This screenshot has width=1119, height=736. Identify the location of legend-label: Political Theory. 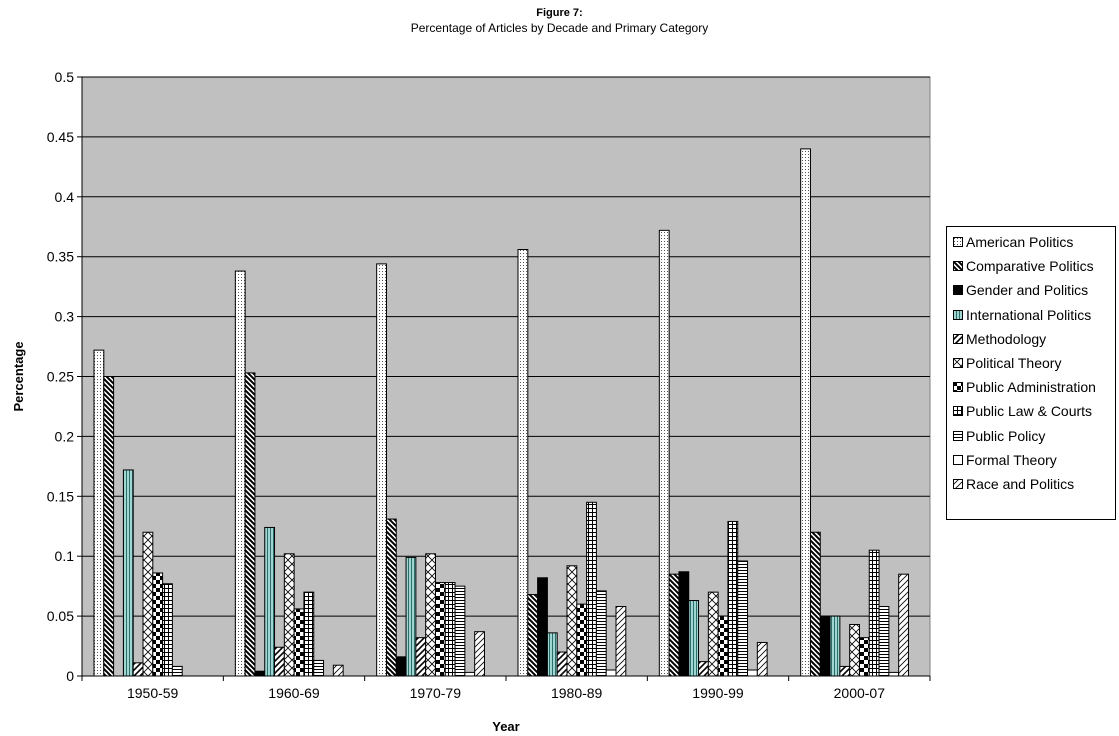
(1014, 363).